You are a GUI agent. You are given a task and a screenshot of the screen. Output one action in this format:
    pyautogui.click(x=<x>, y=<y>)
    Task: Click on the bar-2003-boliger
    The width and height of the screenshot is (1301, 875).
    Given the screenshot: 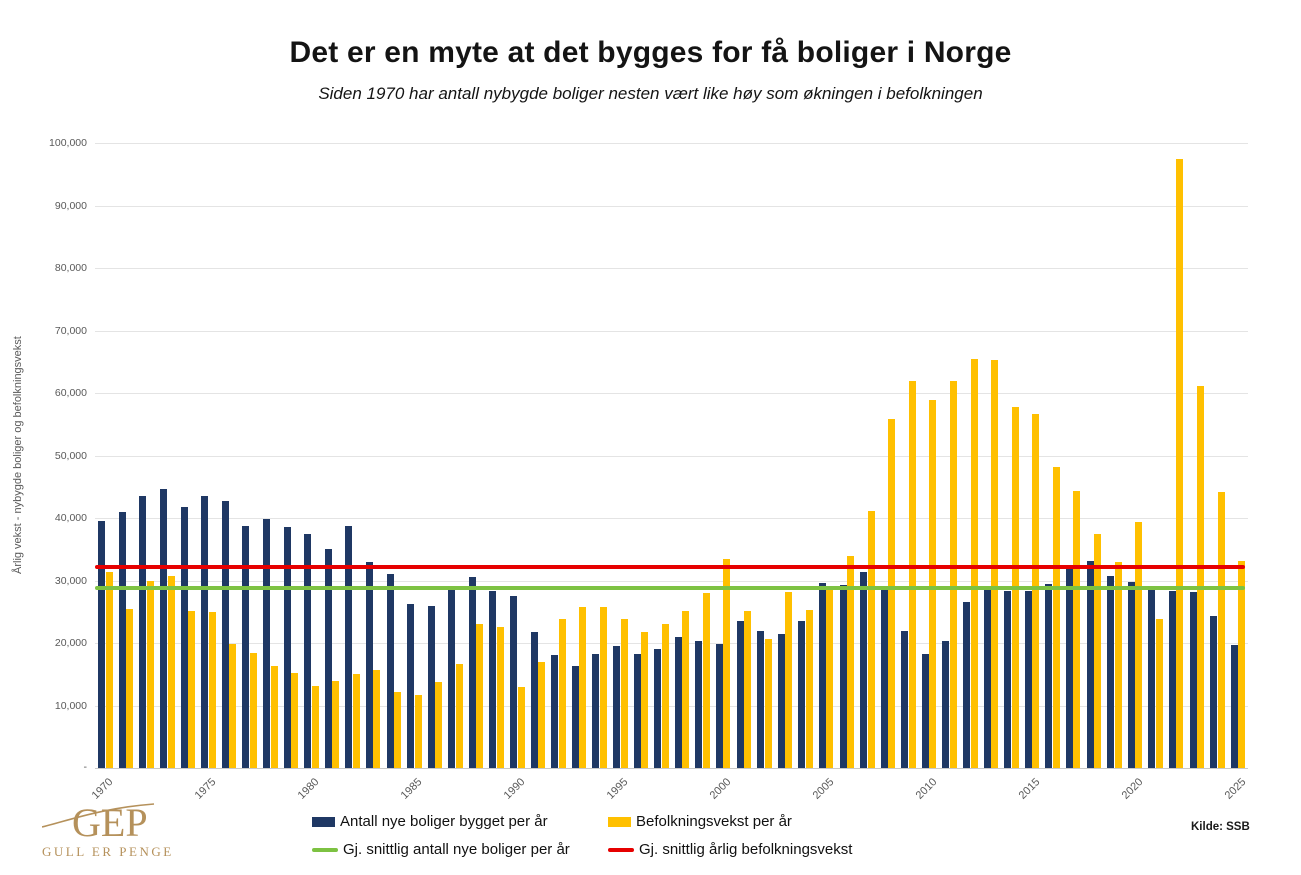 What is the action you would take?
    pyautogui.click(x=781, y=701)
    